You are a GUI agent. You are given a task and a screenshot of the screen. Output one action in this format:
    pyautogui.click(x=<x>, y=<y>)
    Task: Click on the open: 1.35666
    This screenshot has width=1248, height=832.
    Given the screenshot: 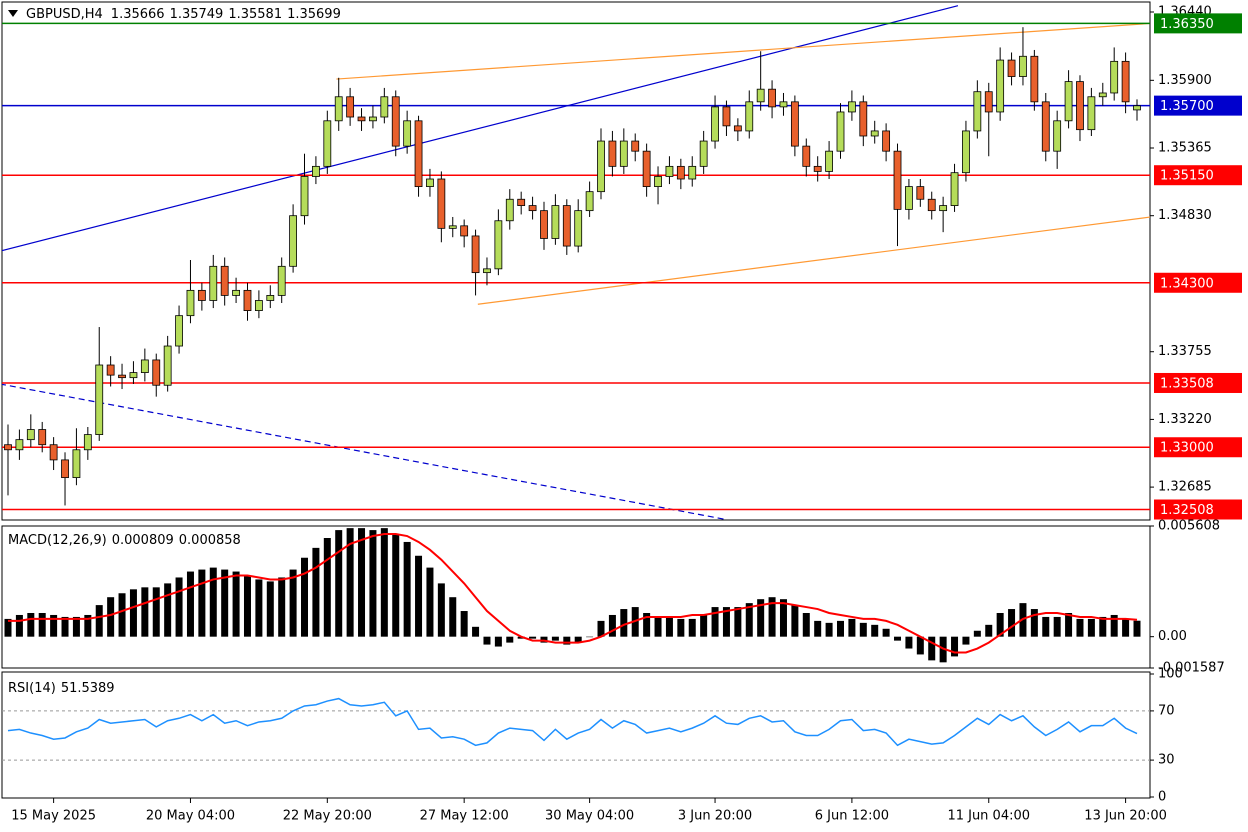 What is the action you would take?
    pyautogui.click(x=138, y=14)
    